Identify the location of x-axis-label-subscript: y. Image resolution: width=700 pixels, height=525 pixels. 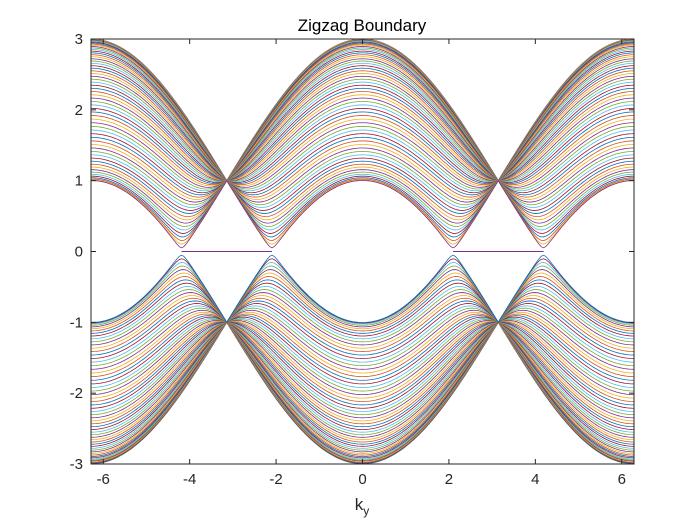
(366, 511).